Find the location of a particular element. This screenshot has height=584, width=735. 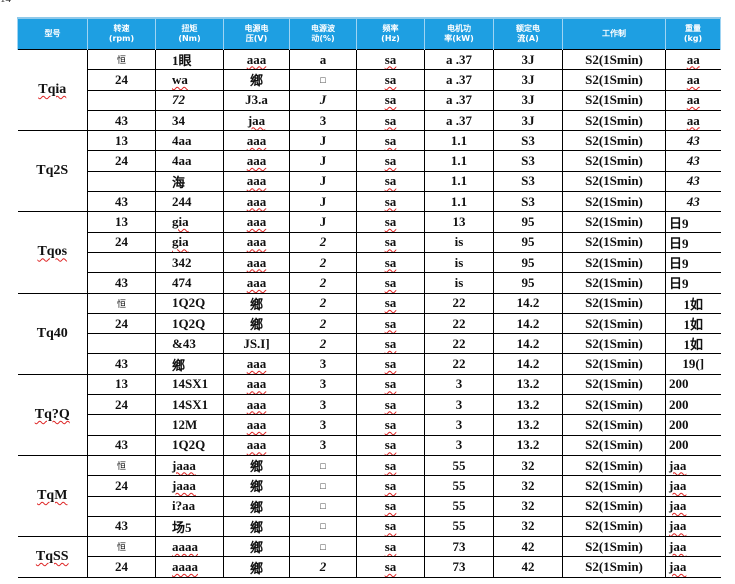

torque-cell: 场5 is located at coordinates (189, 526).